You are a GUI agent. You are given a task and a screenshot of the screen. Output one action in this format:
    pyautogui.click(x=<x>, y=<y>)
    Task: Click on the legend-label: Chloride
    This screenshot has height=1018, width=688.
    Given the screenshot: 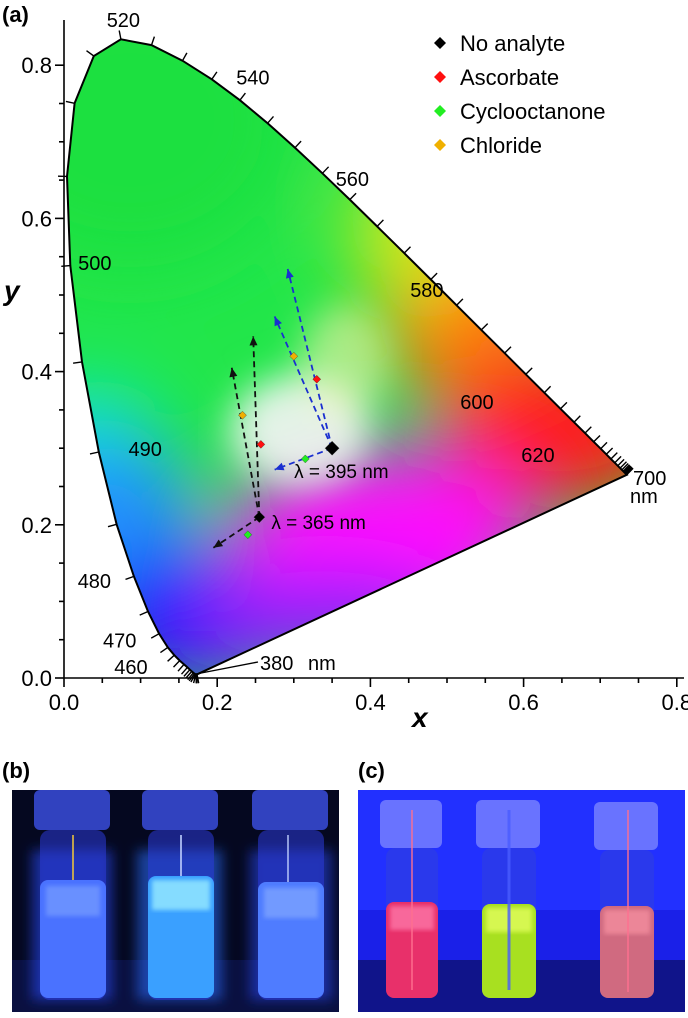 What is the action you would take?
    pyautogui.click(x=501, y=145)
    